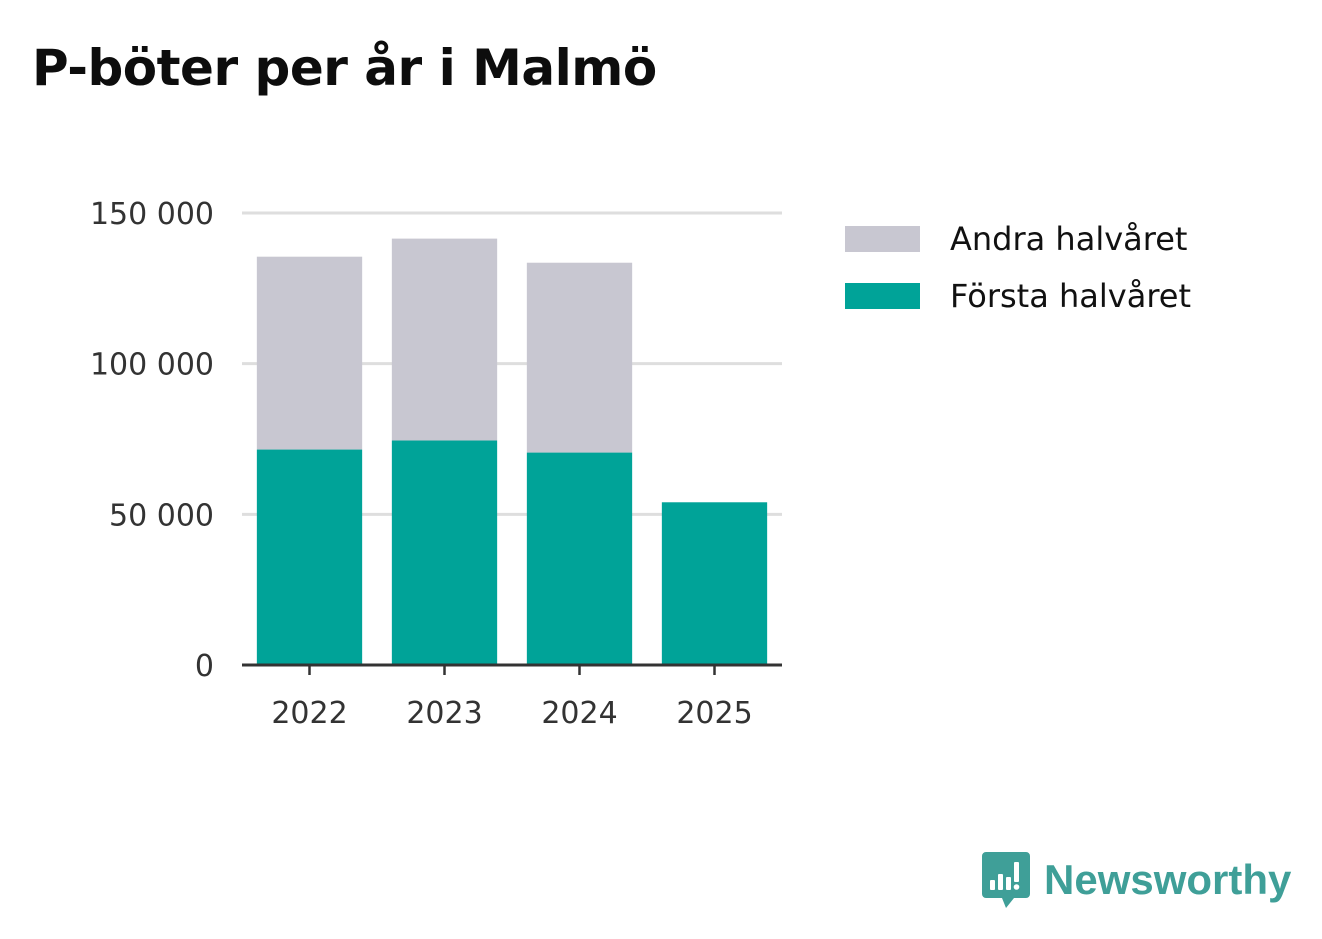 This screenshot has width=1322, height=939. What do you see at coordinates (579, 558) in the screenshot?
I see `bar-2024-forsta-halvaret` at bounding box center [579, 558].